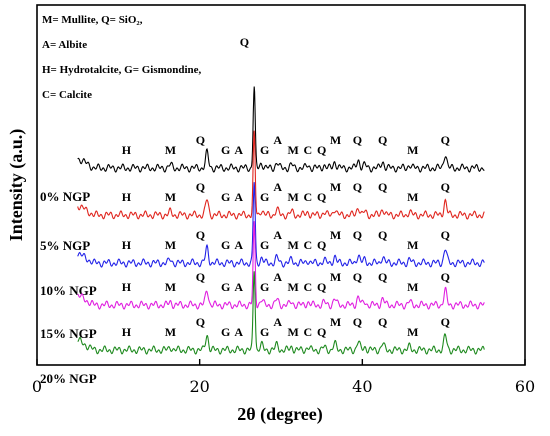 This screenshot has width=550, height=436. What do you see at coordinates (68, 333) in the screenshot?
I see `series-label: 15% NGP` at bounding box center [68, 333].